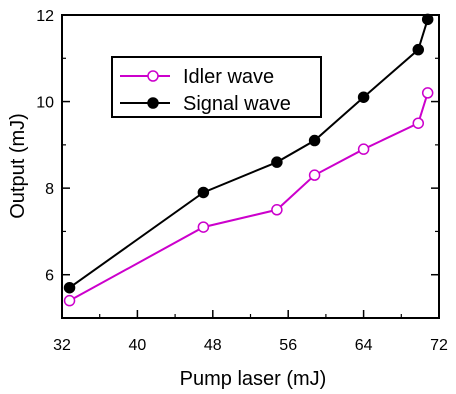  Describe the element at coordinates (153, 103) in the screenshot. I see `legend-signal-marker` at that location.